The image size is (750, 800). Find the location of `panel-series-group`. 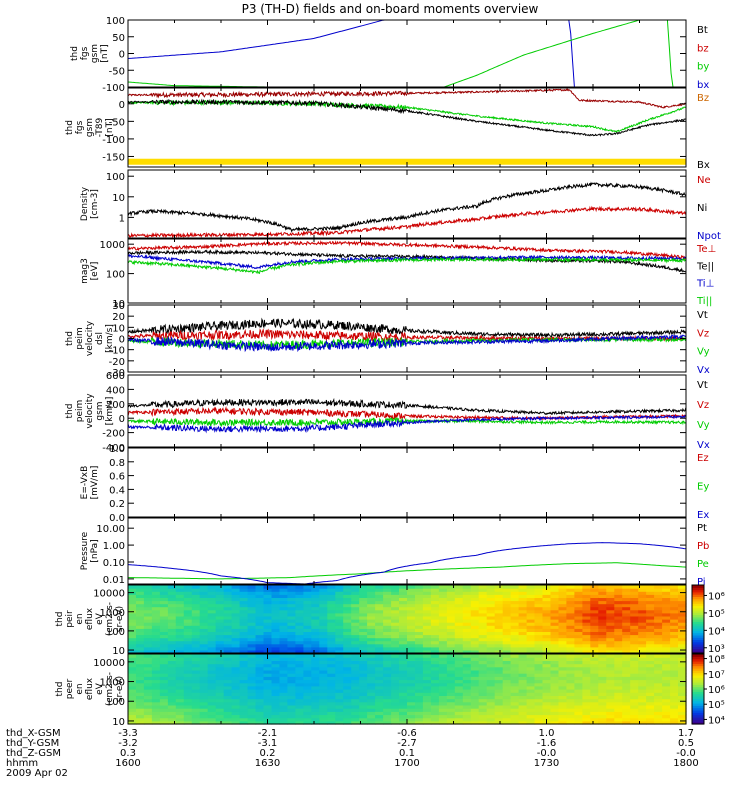

panel-series-group is located at coordinates (407, 415).